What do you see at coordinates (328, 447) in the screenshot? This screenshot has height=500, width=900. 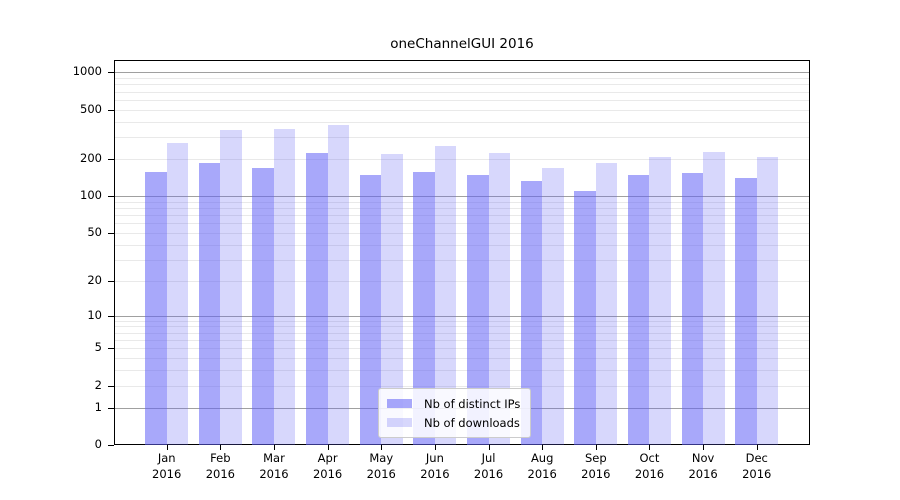 I see `x-tick-mark-apr` at bounding box center [328, 447].